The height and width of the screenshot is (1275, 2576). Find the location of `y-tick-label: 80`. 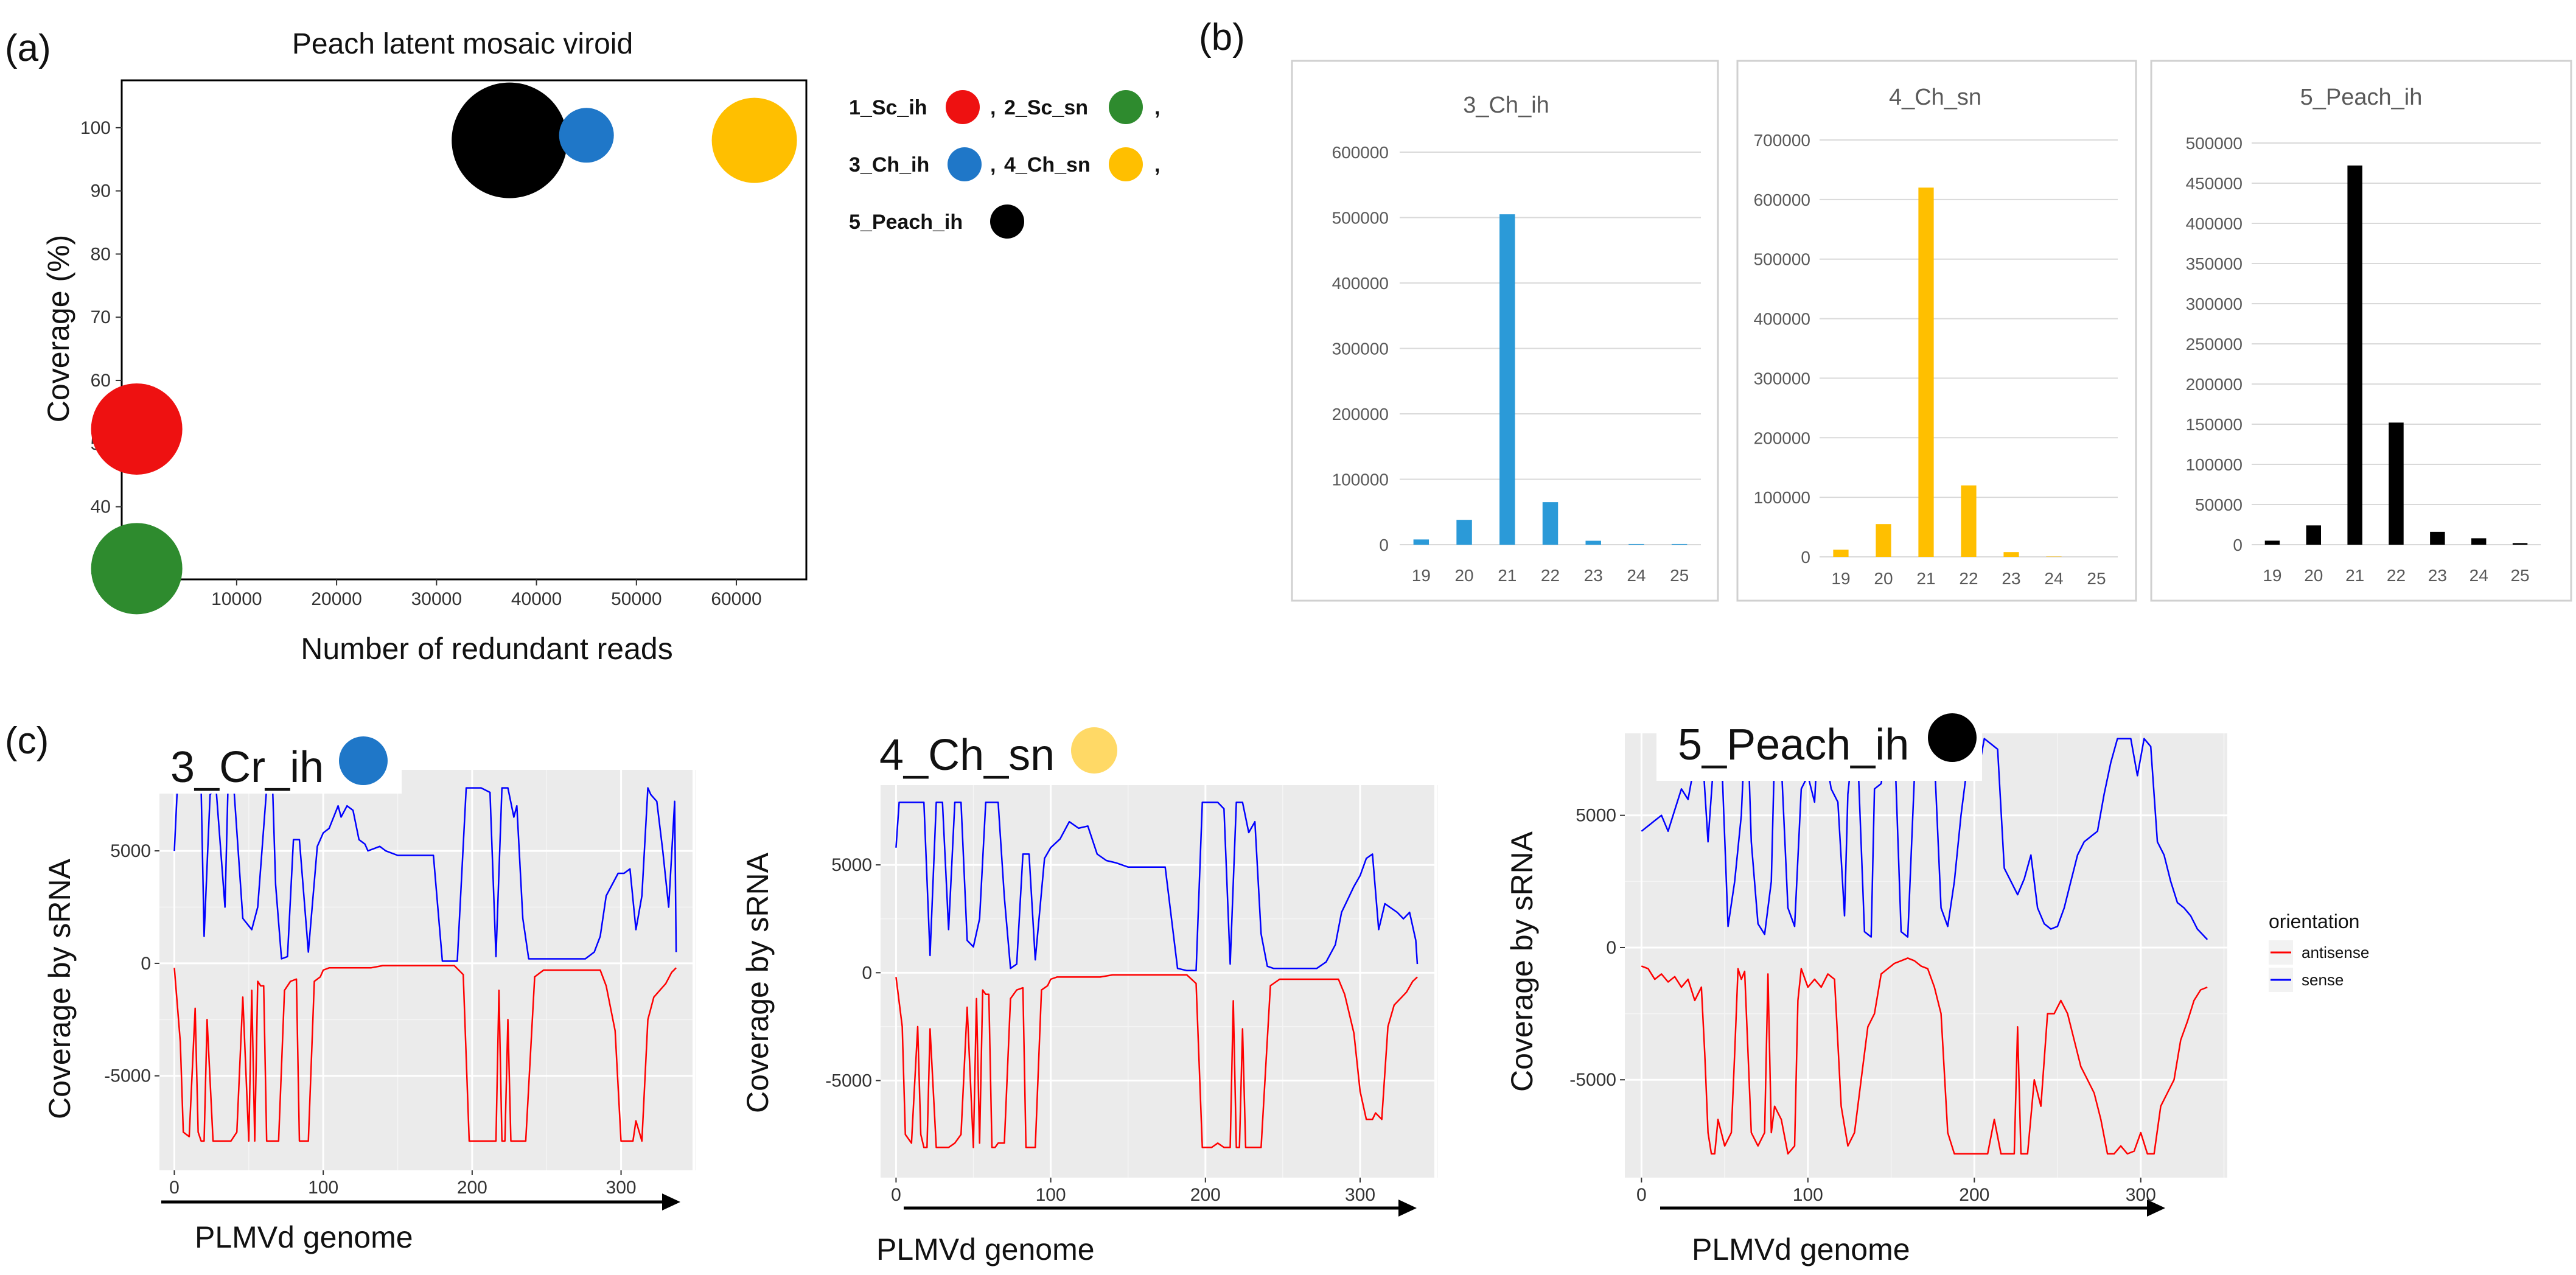

y-tick-label: 80 is located at coordinates (101, 254).